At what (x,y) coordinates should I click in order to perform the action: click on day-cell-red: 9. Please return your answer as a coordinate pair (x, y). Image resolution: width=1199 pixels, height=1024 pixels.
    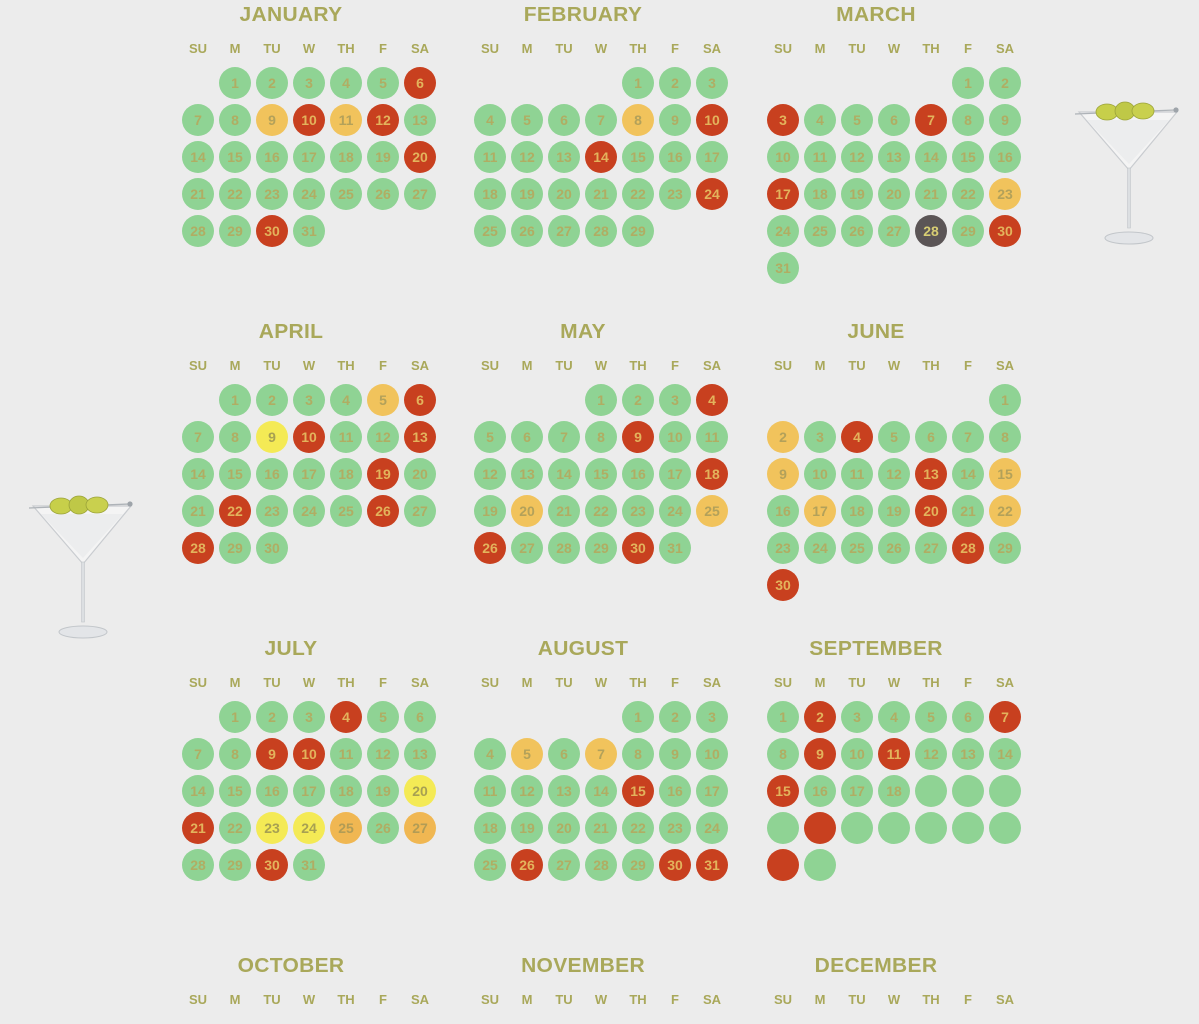
    Looking at the image, I should click on (820, 754).